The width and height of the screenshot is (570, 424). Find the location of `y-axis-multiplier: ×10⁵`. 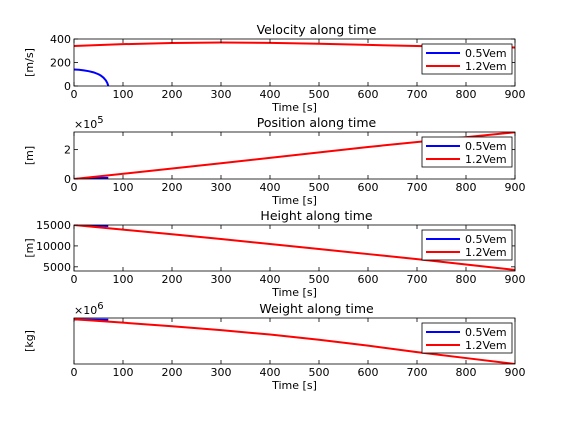

y-axis-multiplier: ×10⁵ is located at coordinates (89, 123).